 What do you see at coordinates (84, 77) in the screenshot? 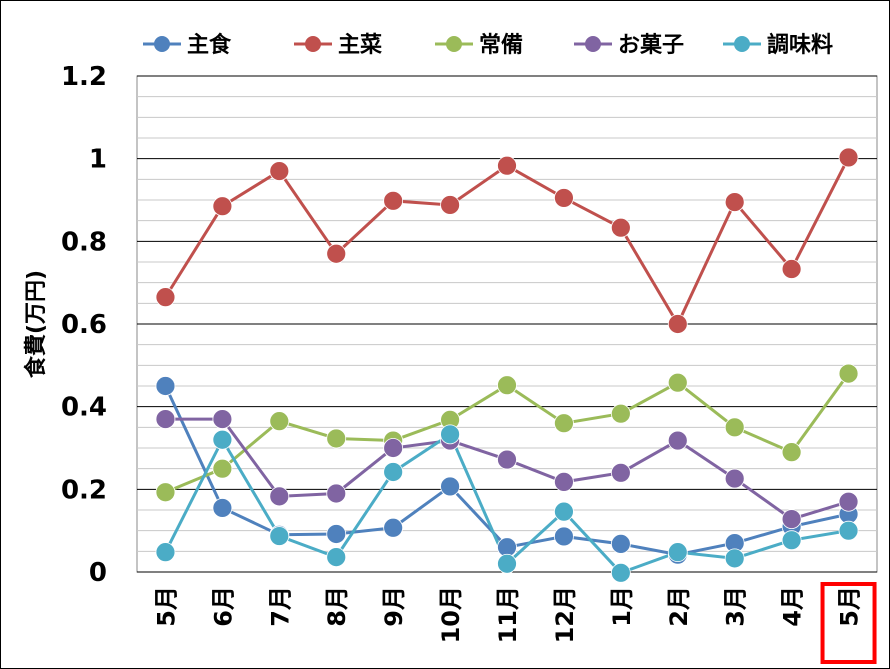
I see `y-tick-label: 1.2` at bounding box center [84, 77].